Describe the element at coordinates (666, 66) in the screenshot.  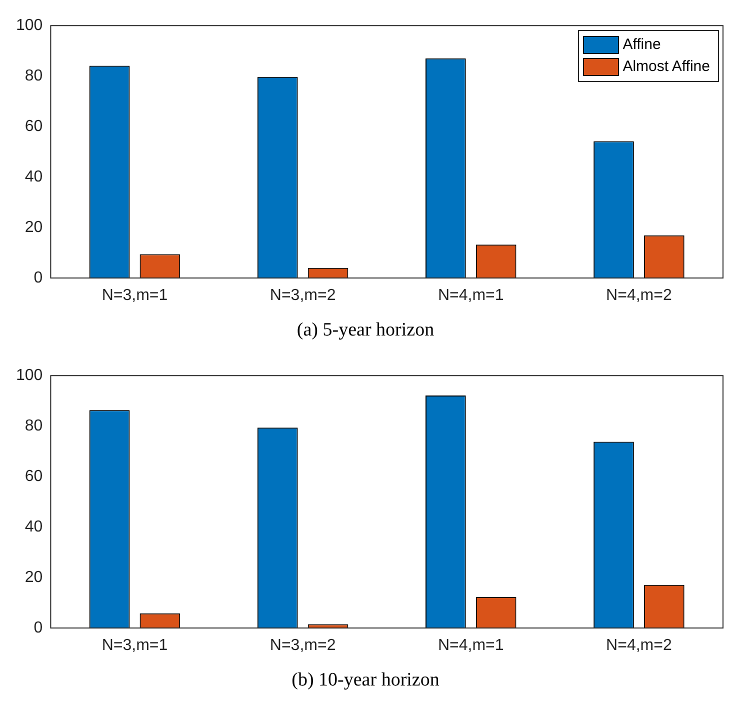
I see `legend-label: Almost Affine` at that location.